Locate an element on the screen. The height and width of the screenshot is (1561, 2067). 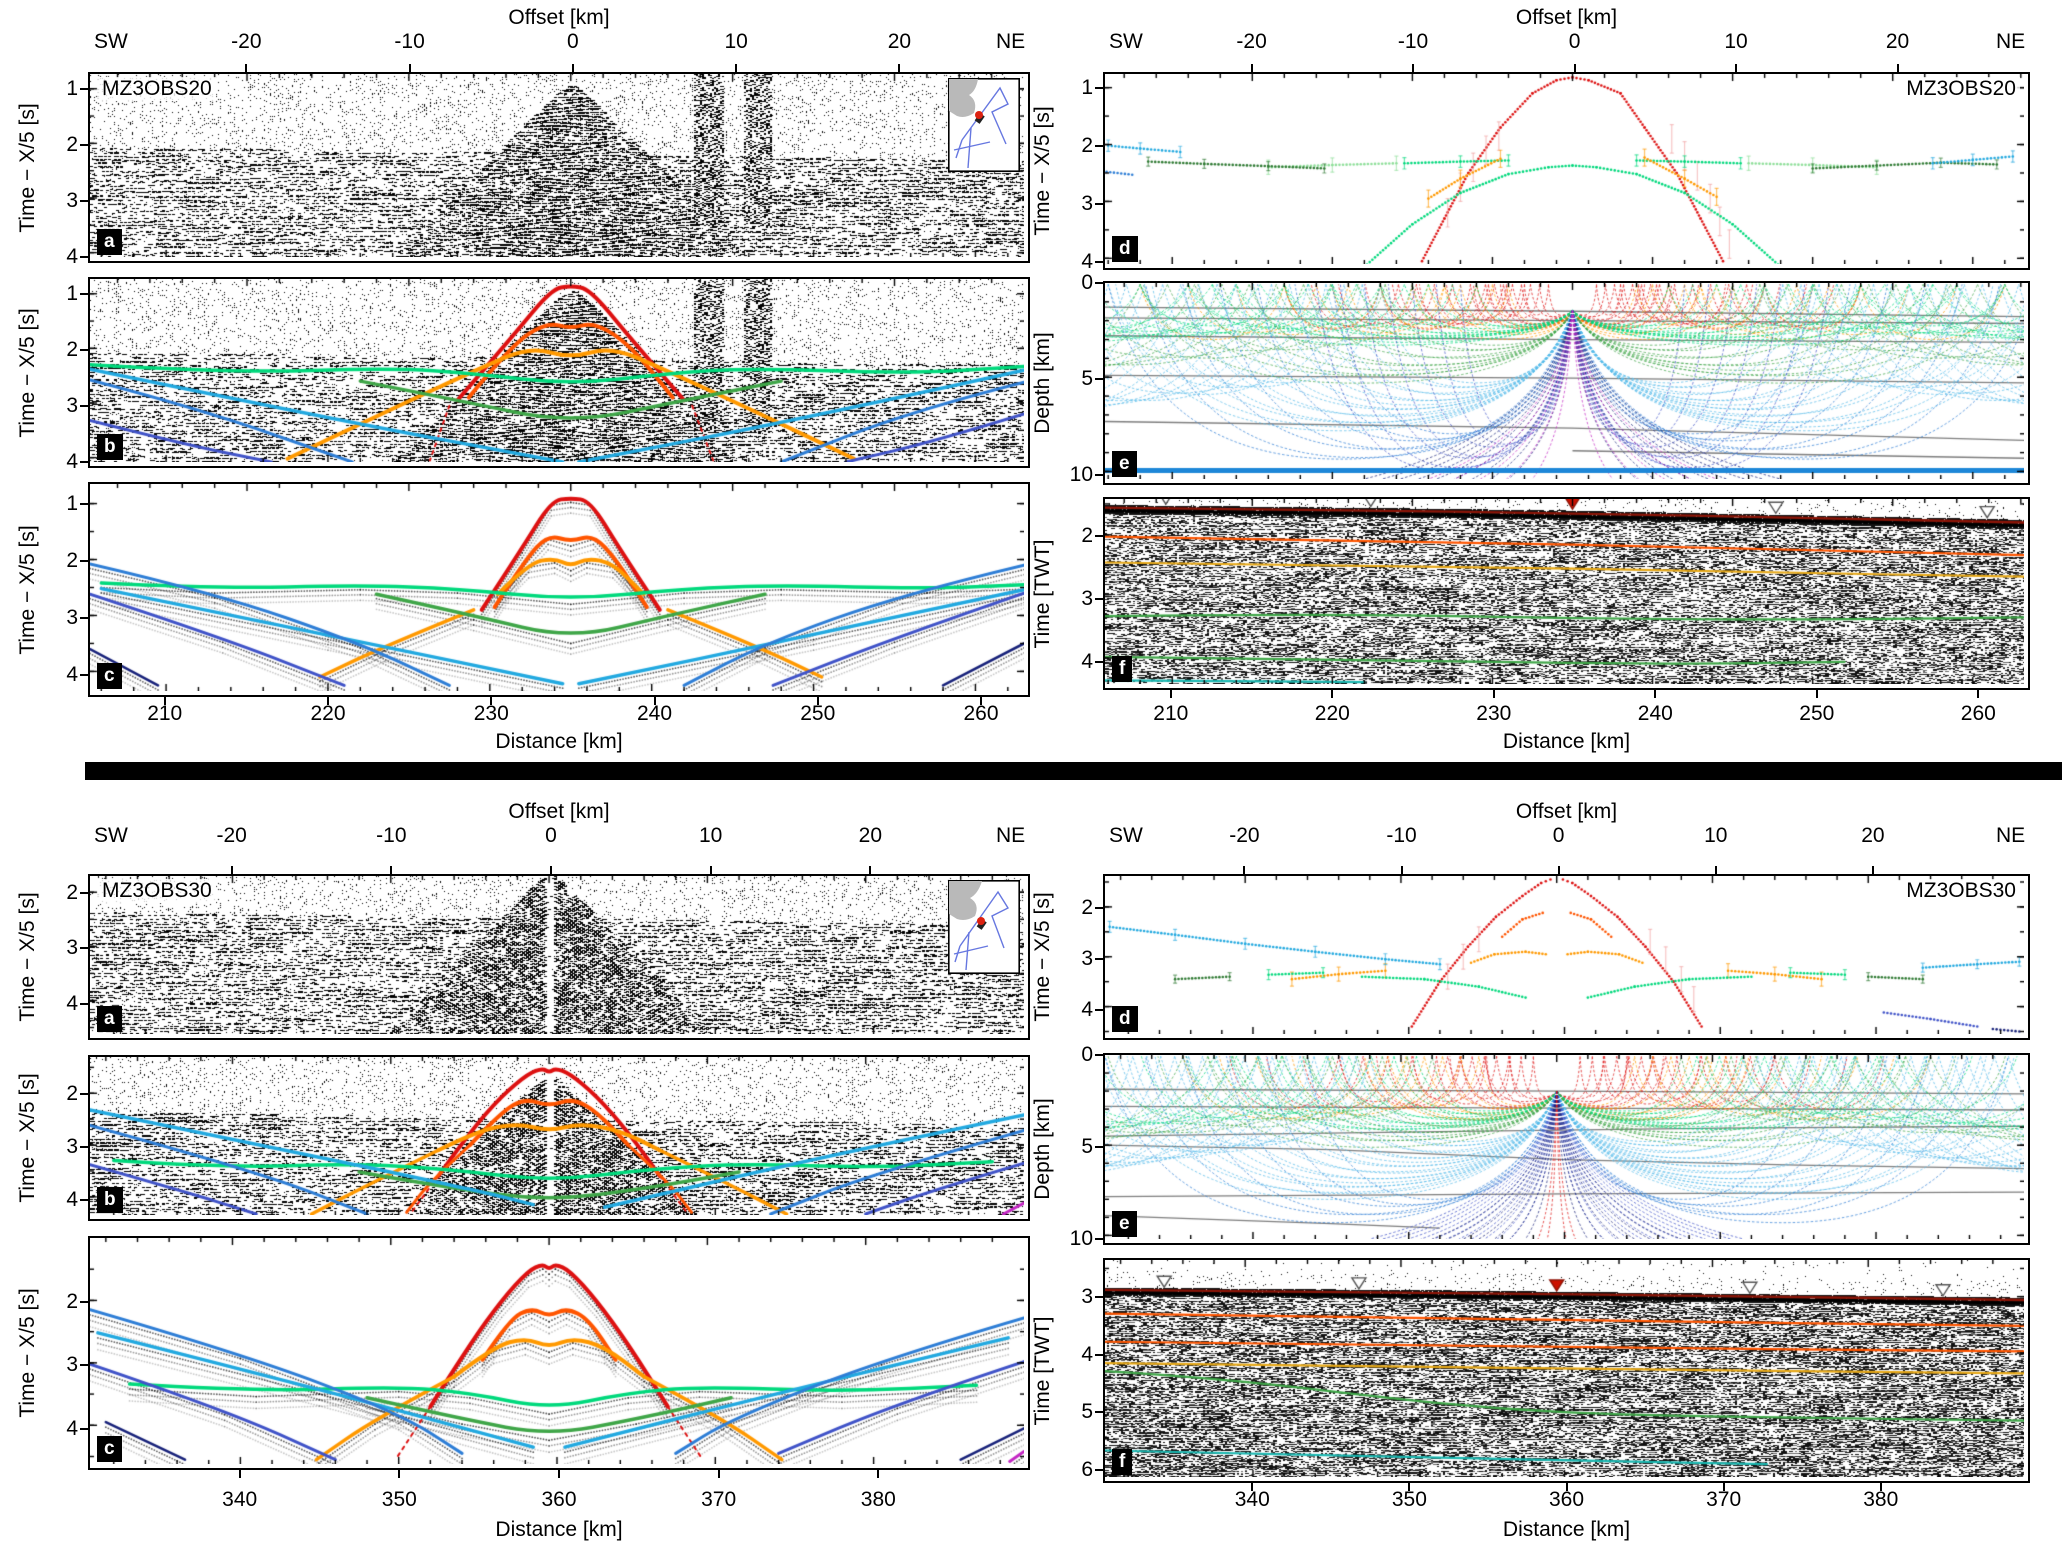
panel-obs30-record-picks: b is located at coordinates (559, 1138).